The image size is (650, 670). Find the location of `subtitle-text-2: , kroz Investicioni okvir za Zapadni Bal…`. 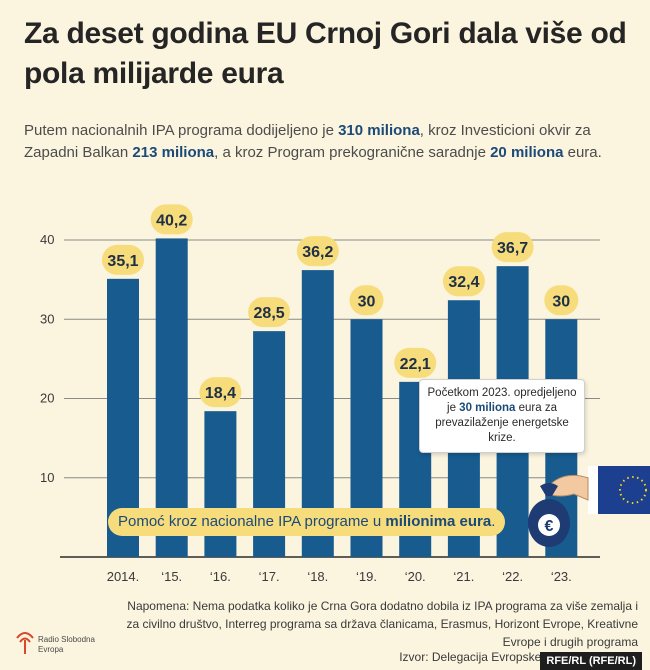

subtitle-text-2: , kroz Investicioni okvir za Zapadni Bal… is located at coordinates (307, 141).